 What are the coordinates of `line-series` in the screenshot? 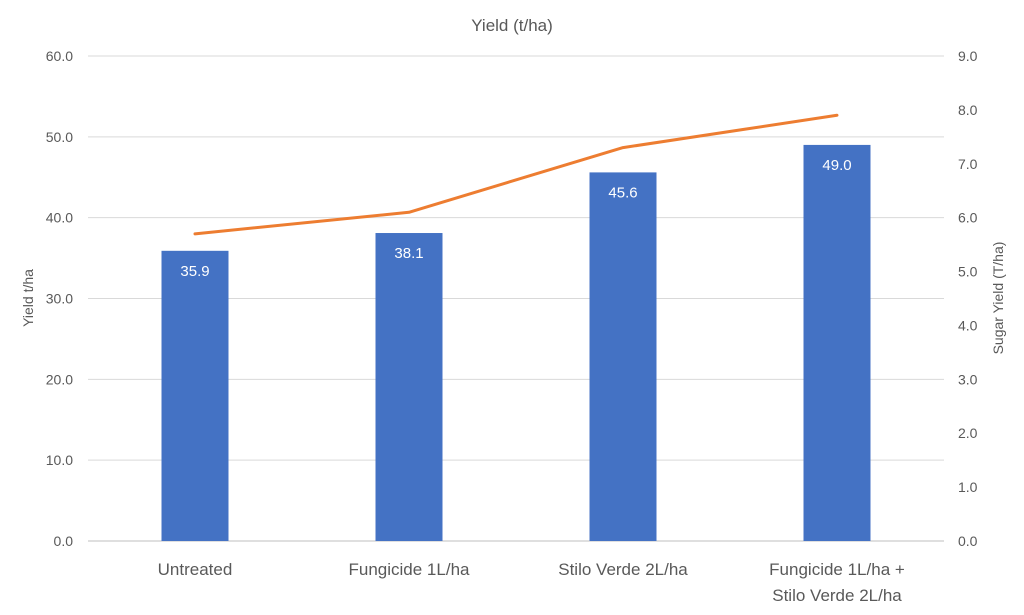 It's located at (516, 174).